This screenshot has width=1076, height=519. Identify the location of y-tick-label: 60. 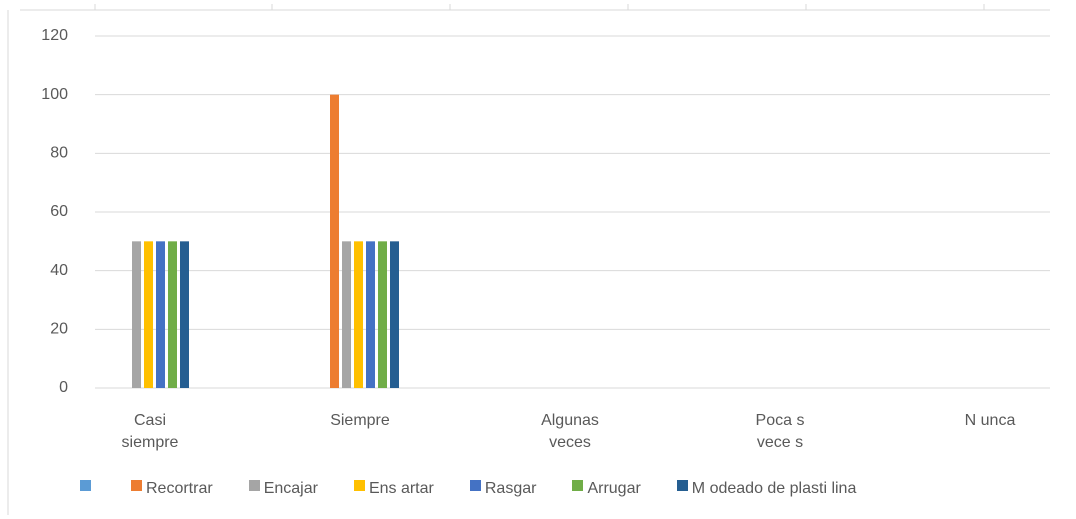
(59, 211).